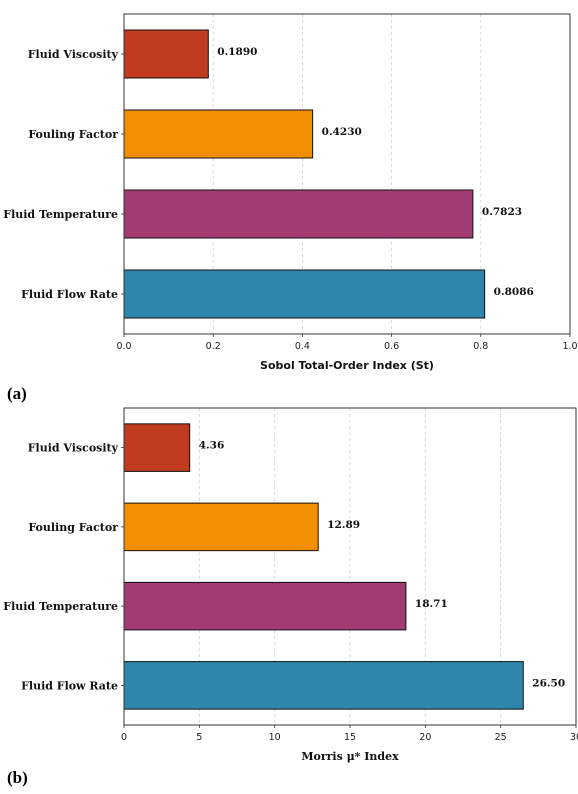 The width and height of the screenshot is (578, 794). I want to click on x-axis-title: Morris μ* Index, so click(350, 756).